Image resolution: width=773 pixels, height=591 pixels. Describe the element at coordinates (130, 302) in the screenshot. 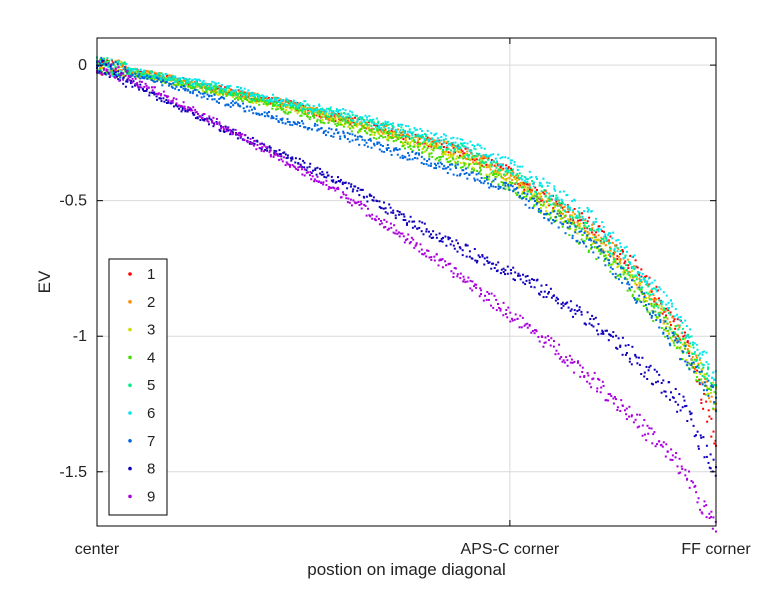

I see `legend-marker` at that location.